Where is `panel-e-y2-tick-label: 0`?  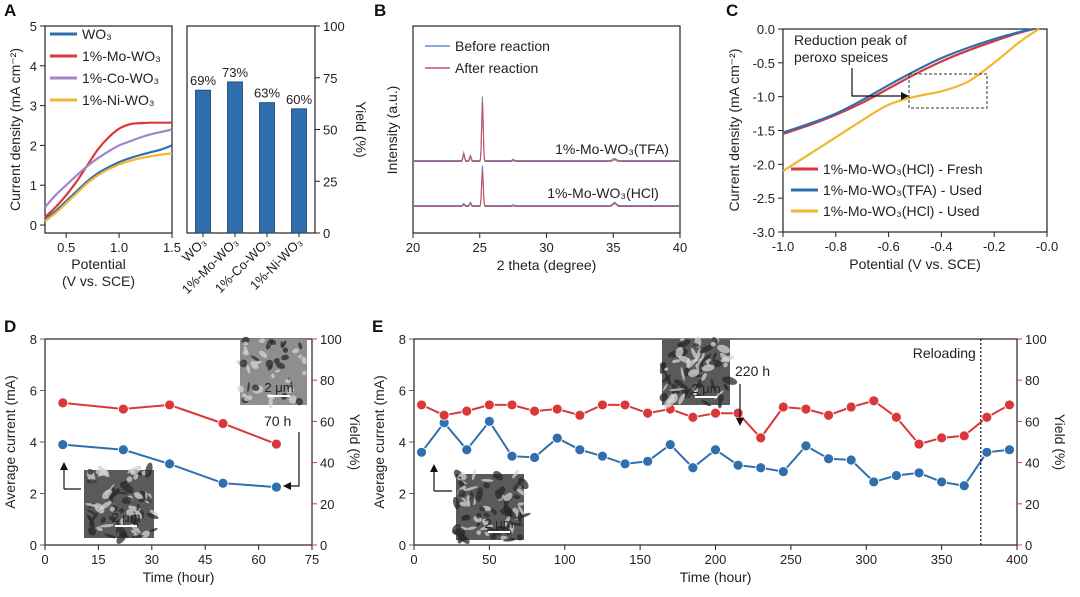
panel-e-y2-tick-label: 0 is located at coordinates (1028, 545).